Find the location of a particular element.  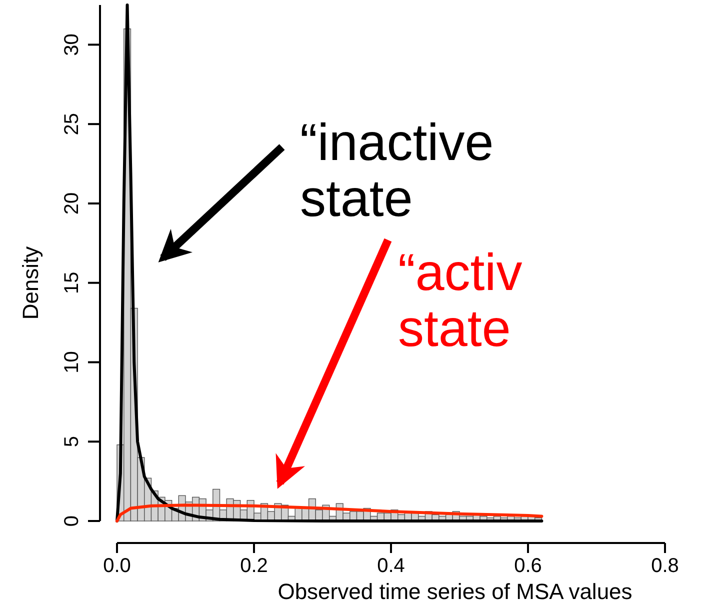

x-tick-label: 0.2 is located at coordinates (254, 566).